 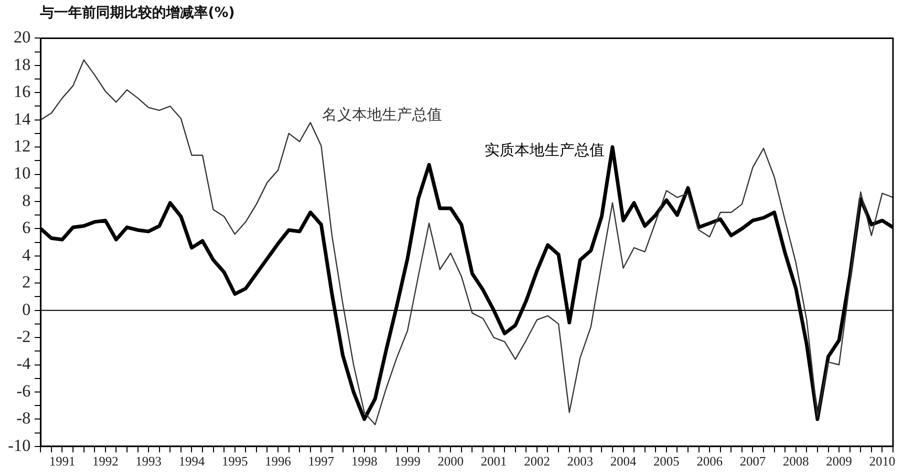 I want to click on y-tick-label: 12, so click(x=22, y=146).